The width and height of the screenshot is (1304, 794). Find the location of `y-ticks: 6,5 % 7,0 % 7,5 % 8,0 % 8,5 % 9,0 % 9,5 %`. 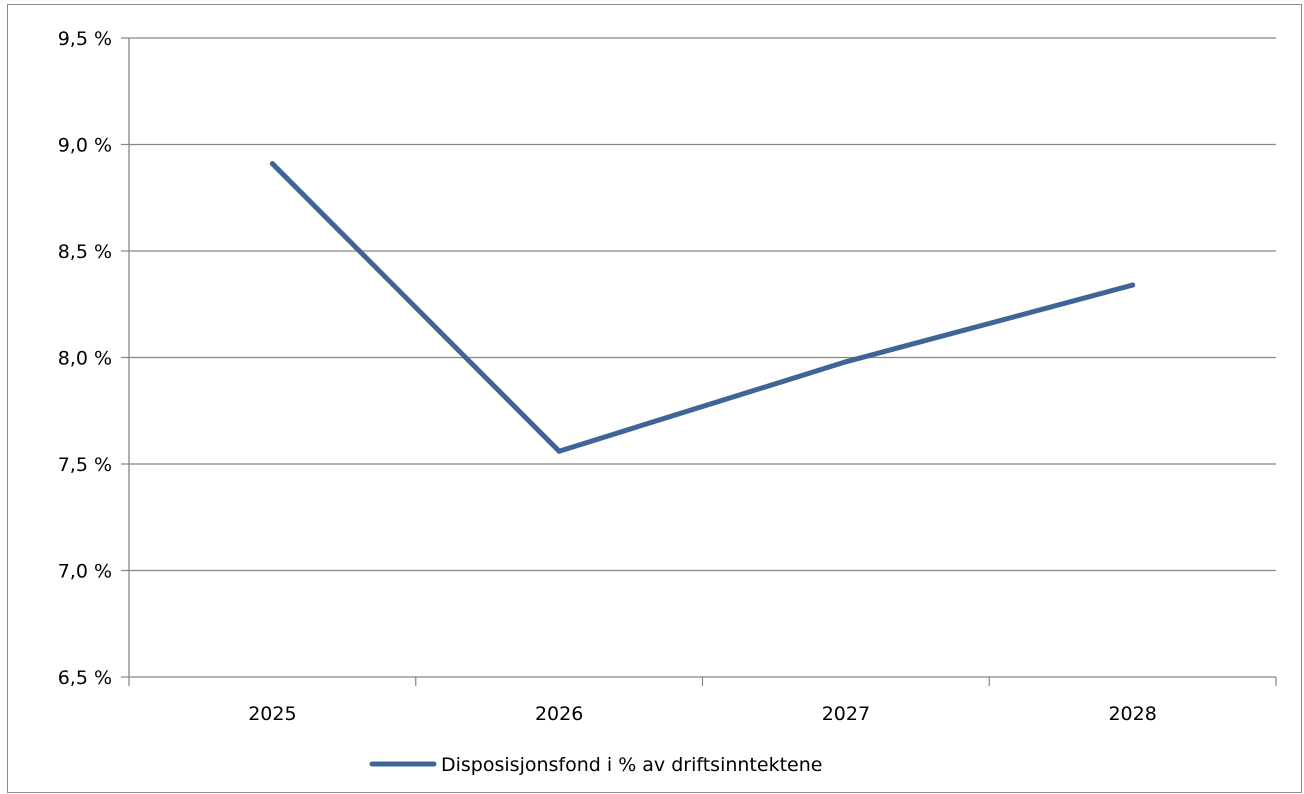

y-ticks: 6,5 % 7,0 % 7,5 % 8,0 % 8,5 % 9,0 % 9,5 % is located at coordinates (93, 358).